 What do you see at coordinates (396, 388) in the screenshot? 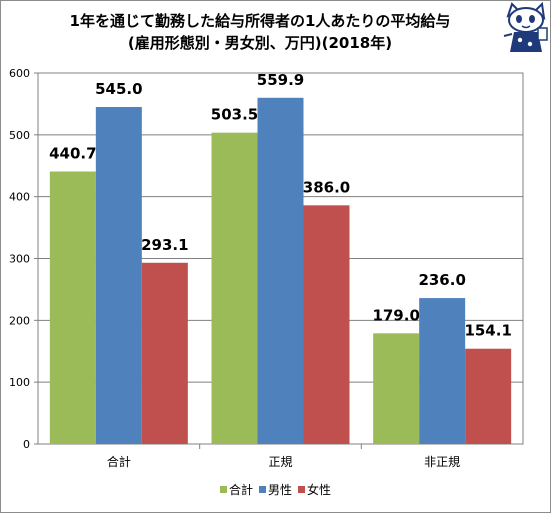
I see `bar-合計-非正規` at bounding box center [396, 388].